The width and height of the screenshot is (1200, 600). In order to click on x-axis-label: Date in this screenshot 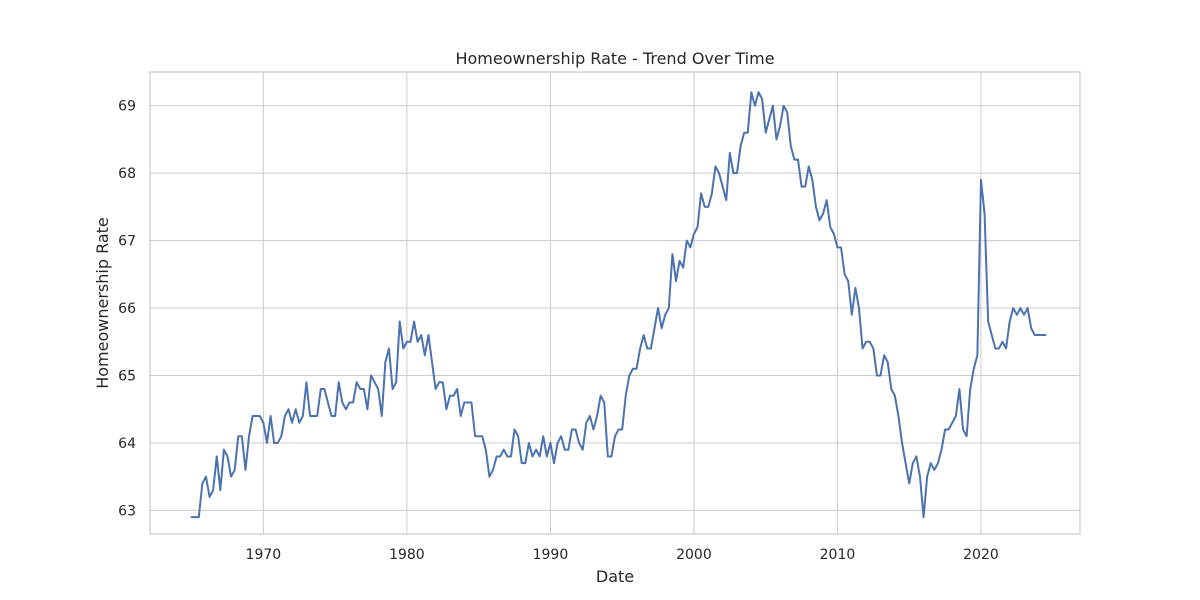, I will do `click(615, 576)`.